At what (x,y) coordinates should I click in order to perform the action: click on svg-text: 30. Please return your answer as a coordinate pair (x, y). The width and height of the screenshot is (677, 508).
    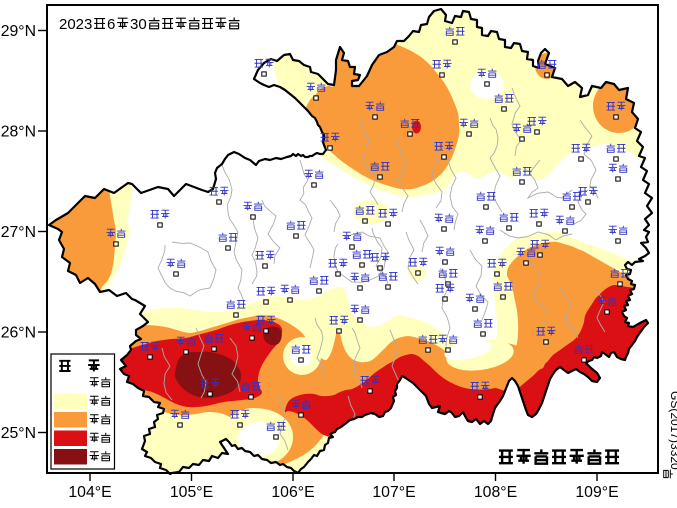
    Looking at the image, I should click on (138, 24).